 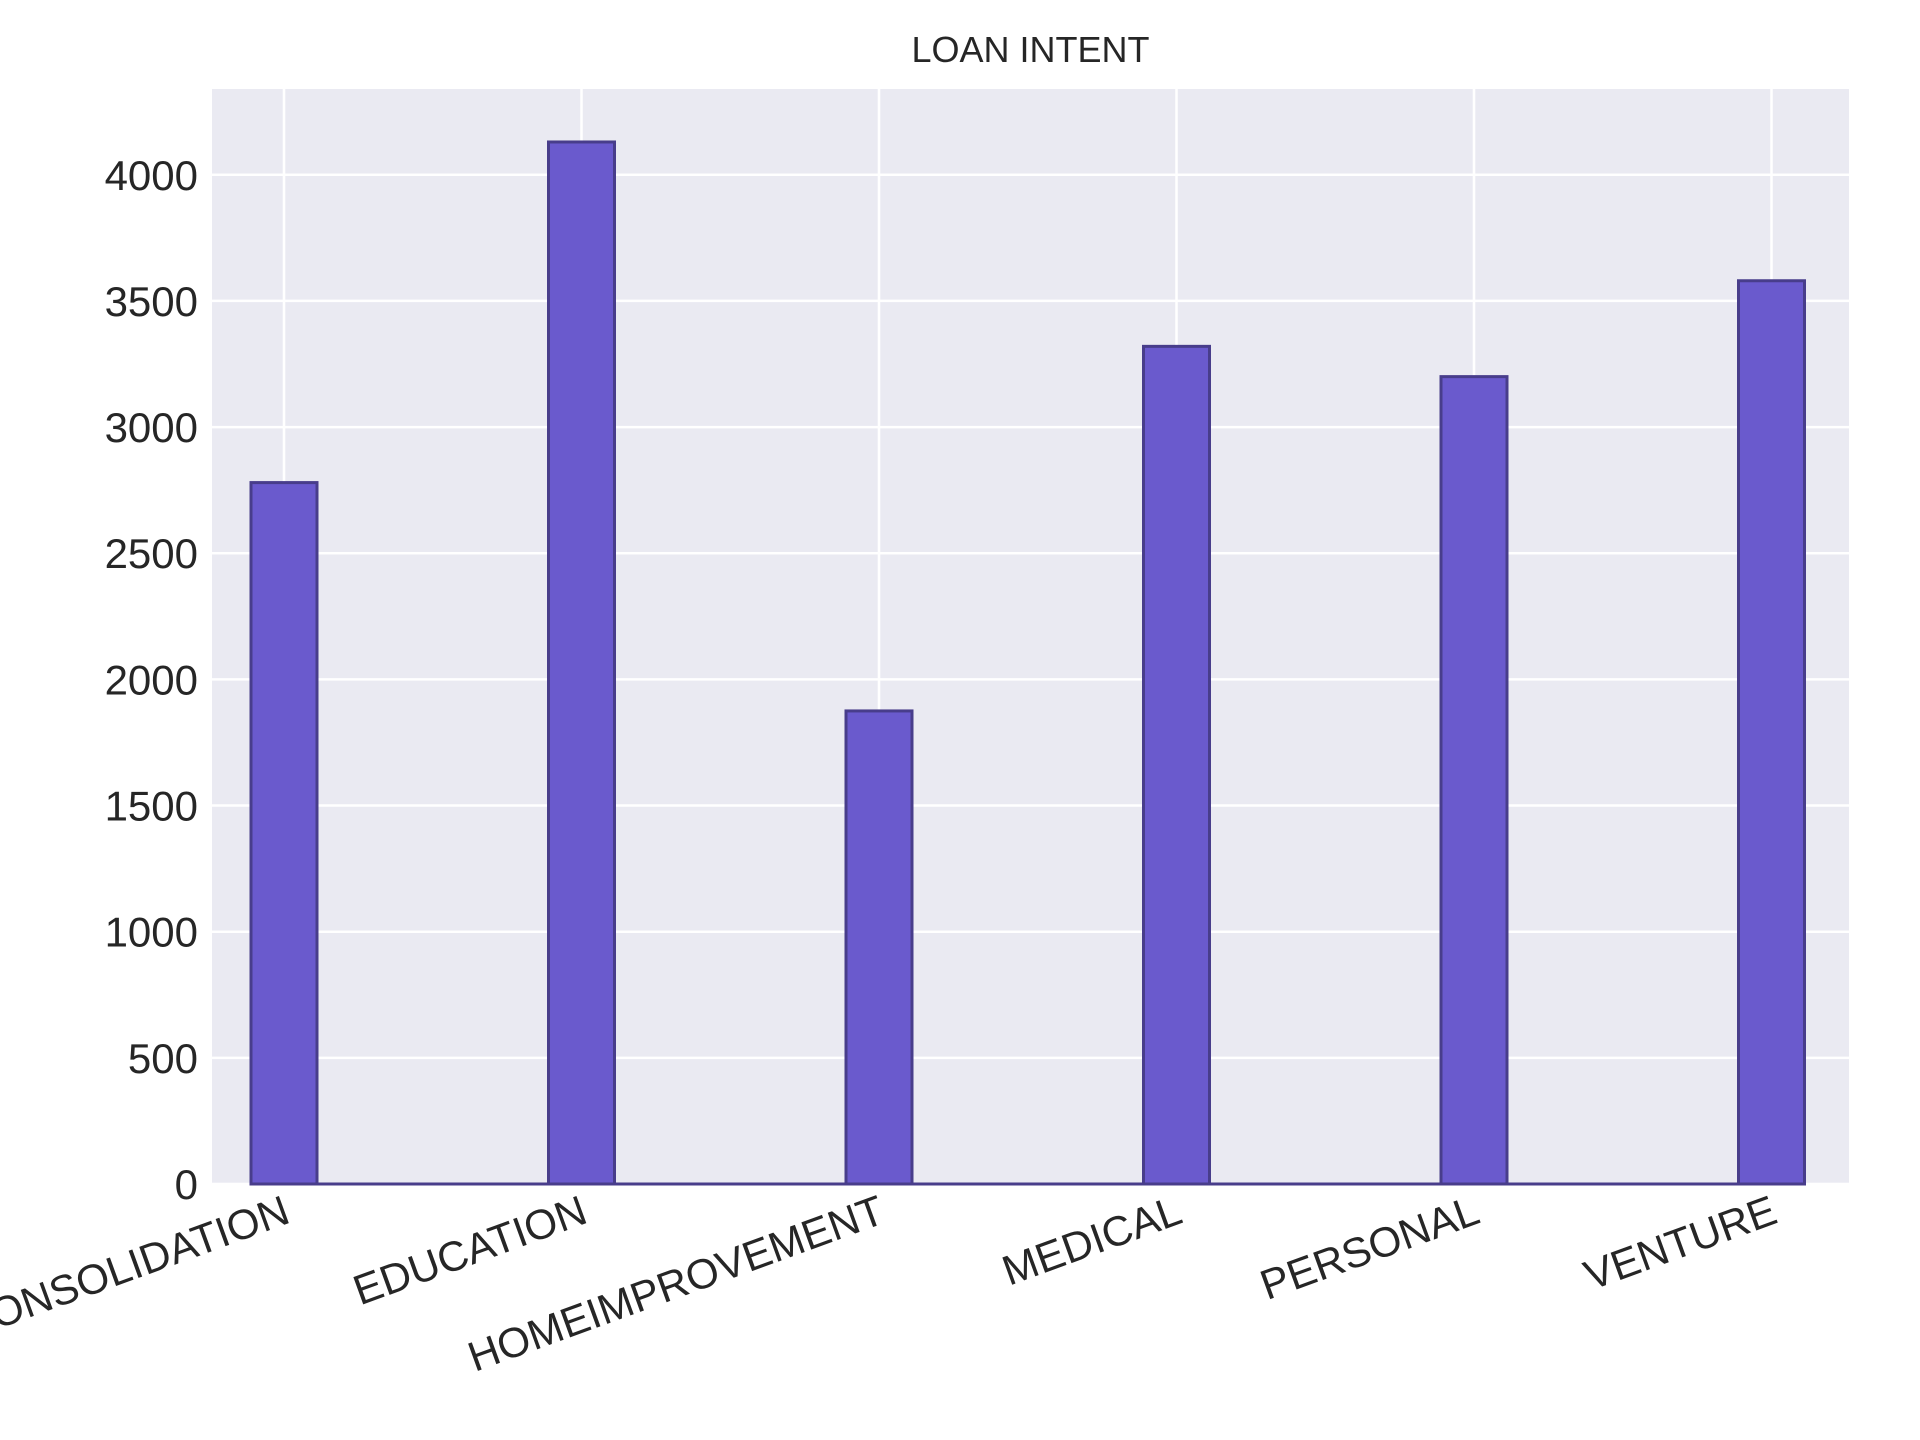 I want to click on bar-medical, so click(x=1176, y=765).